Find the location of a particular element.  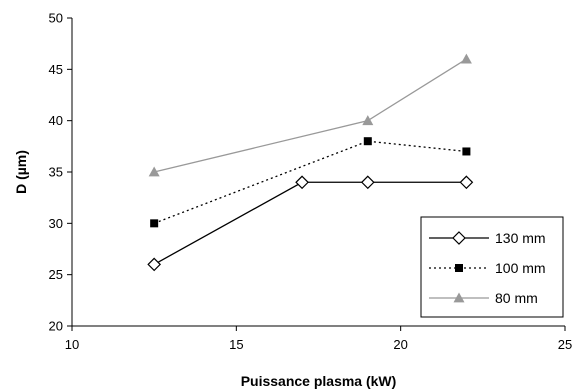

y-tick-label: 20 is located at coordinates (56, 326).